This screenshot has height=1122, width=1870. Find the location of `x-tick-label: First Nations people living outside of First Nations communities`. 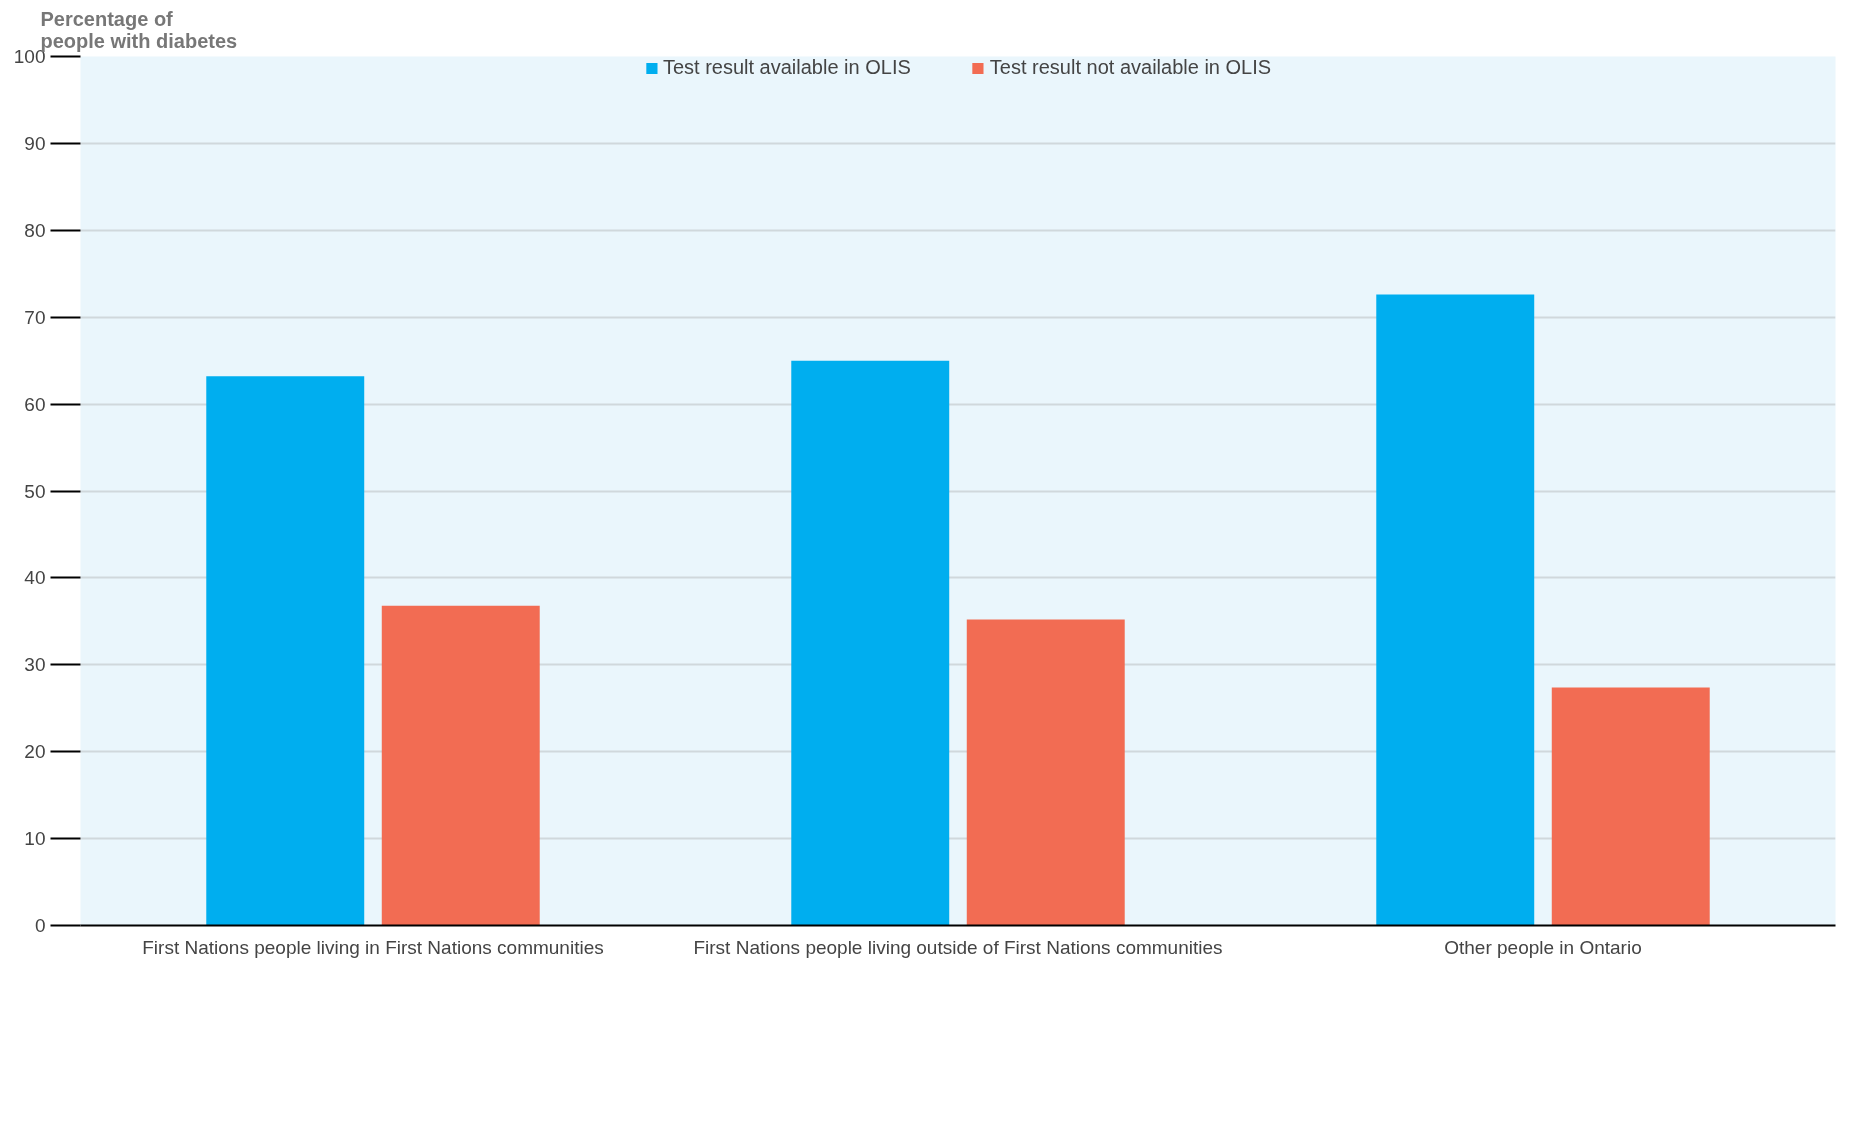

x-tick-label: First Nations people living outside of First Nations communities is located at coordinates (958, 947).